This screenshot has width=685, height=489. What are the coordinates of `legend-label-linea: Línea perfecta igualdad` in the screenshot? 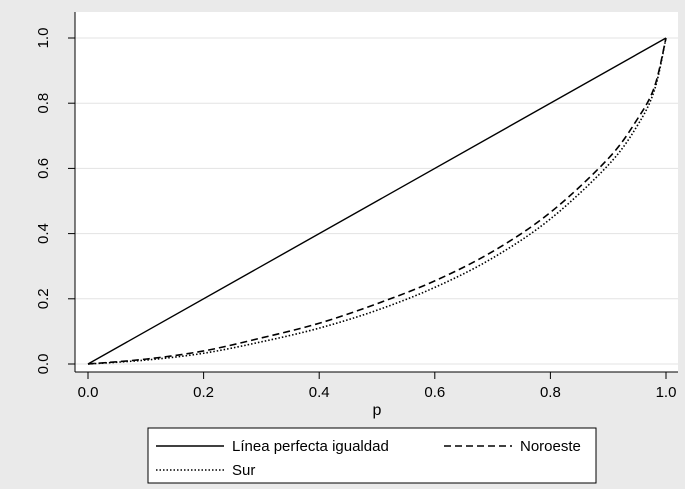 It's located at (310, 446).